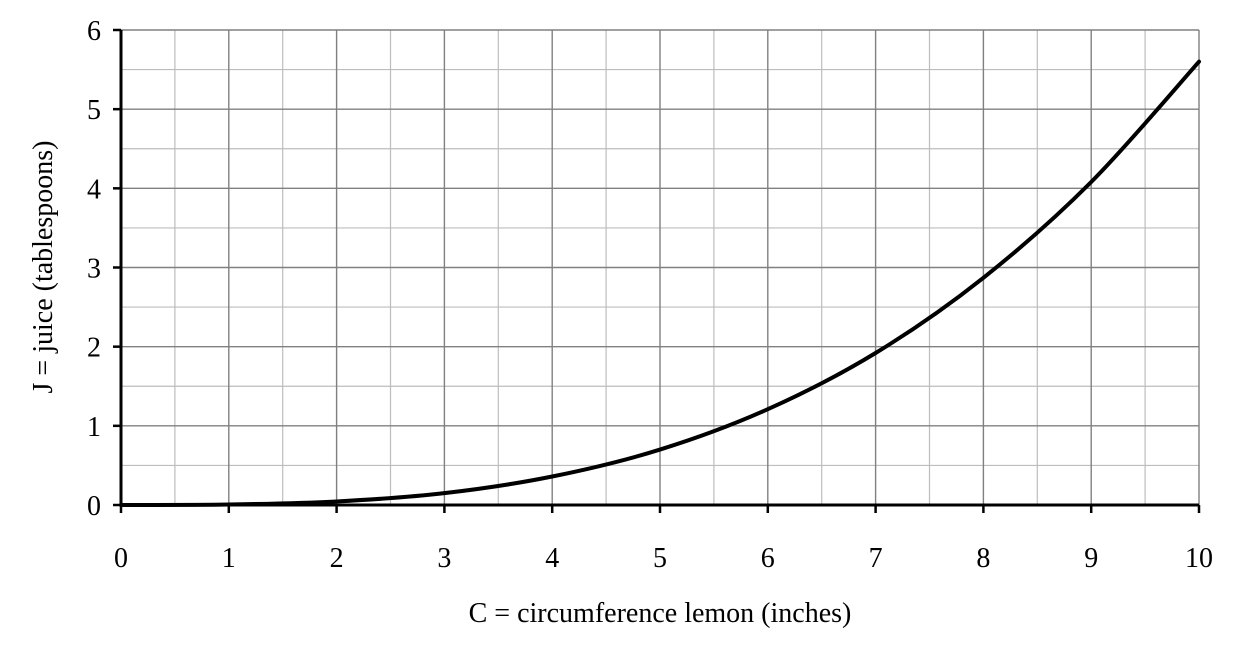  What do you see at coordinates (94, 110) in the screenshot?
I see `y-tick-label: 5` at bounding box center [94, 110].